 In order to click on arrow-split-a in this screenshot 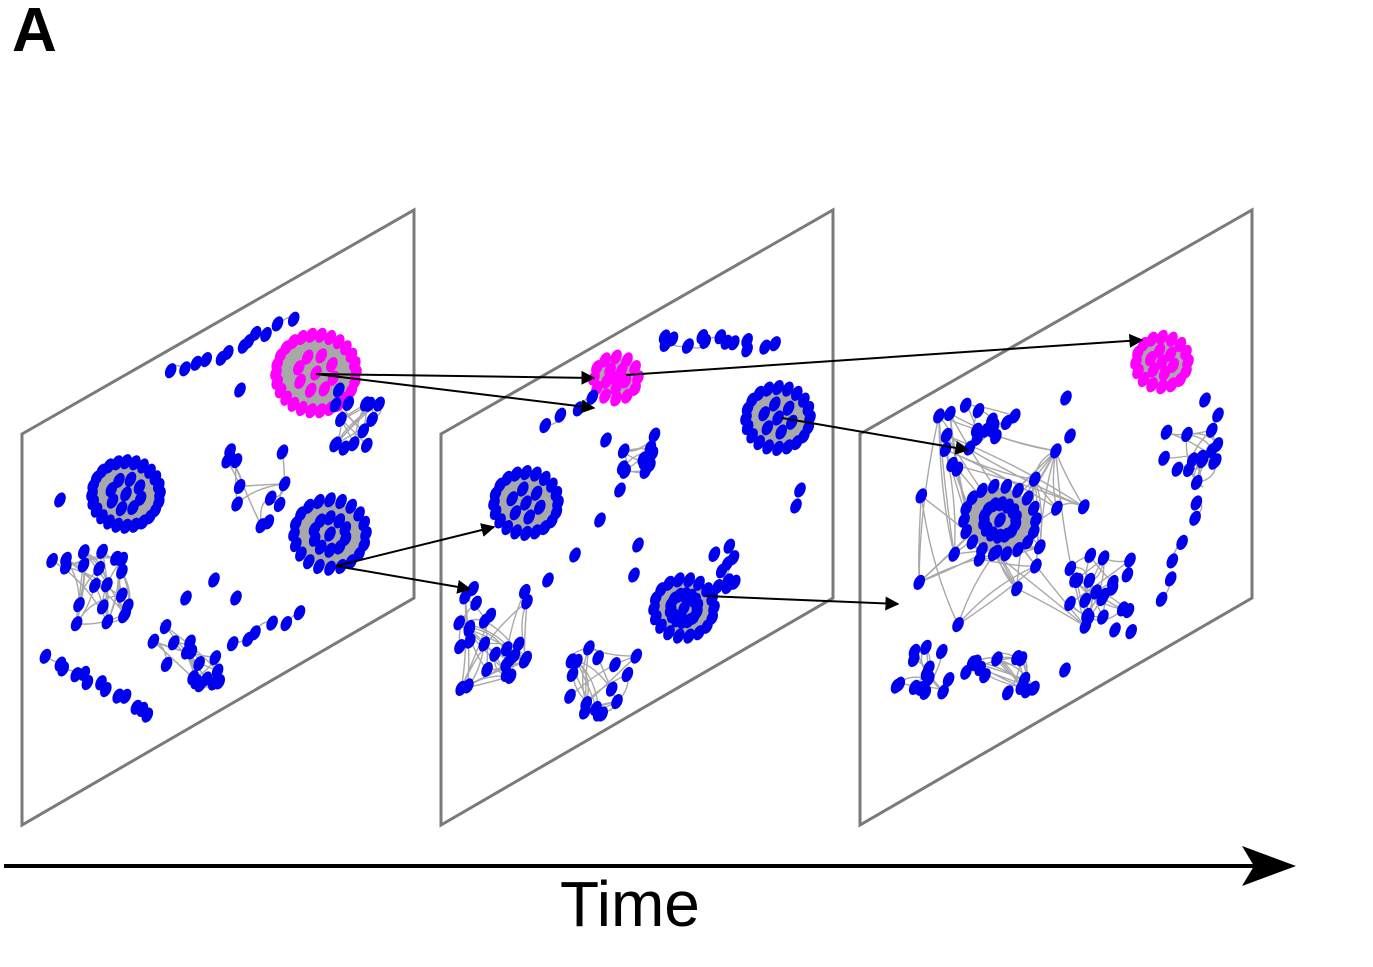, I will do `click(415, 545)`.